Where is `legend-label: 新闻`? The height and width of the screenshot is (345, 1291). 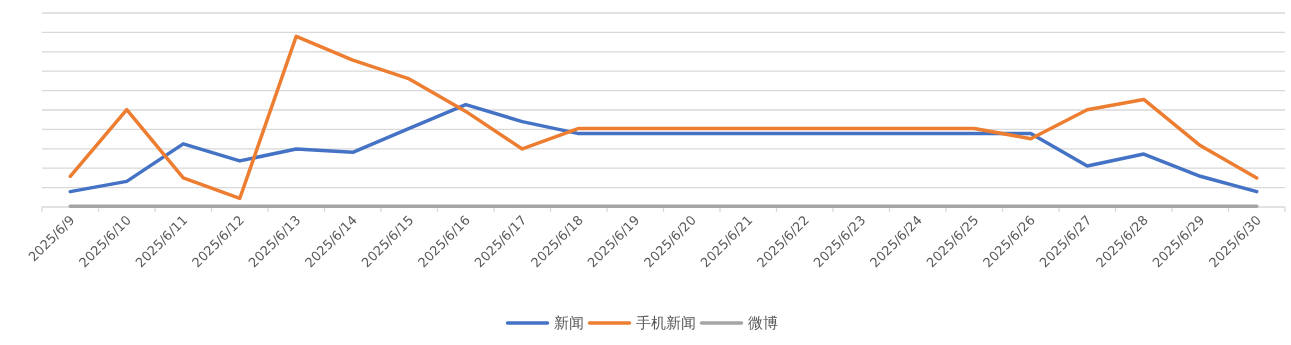 legend-label: 新闻 is located at coordinates (568, 323).